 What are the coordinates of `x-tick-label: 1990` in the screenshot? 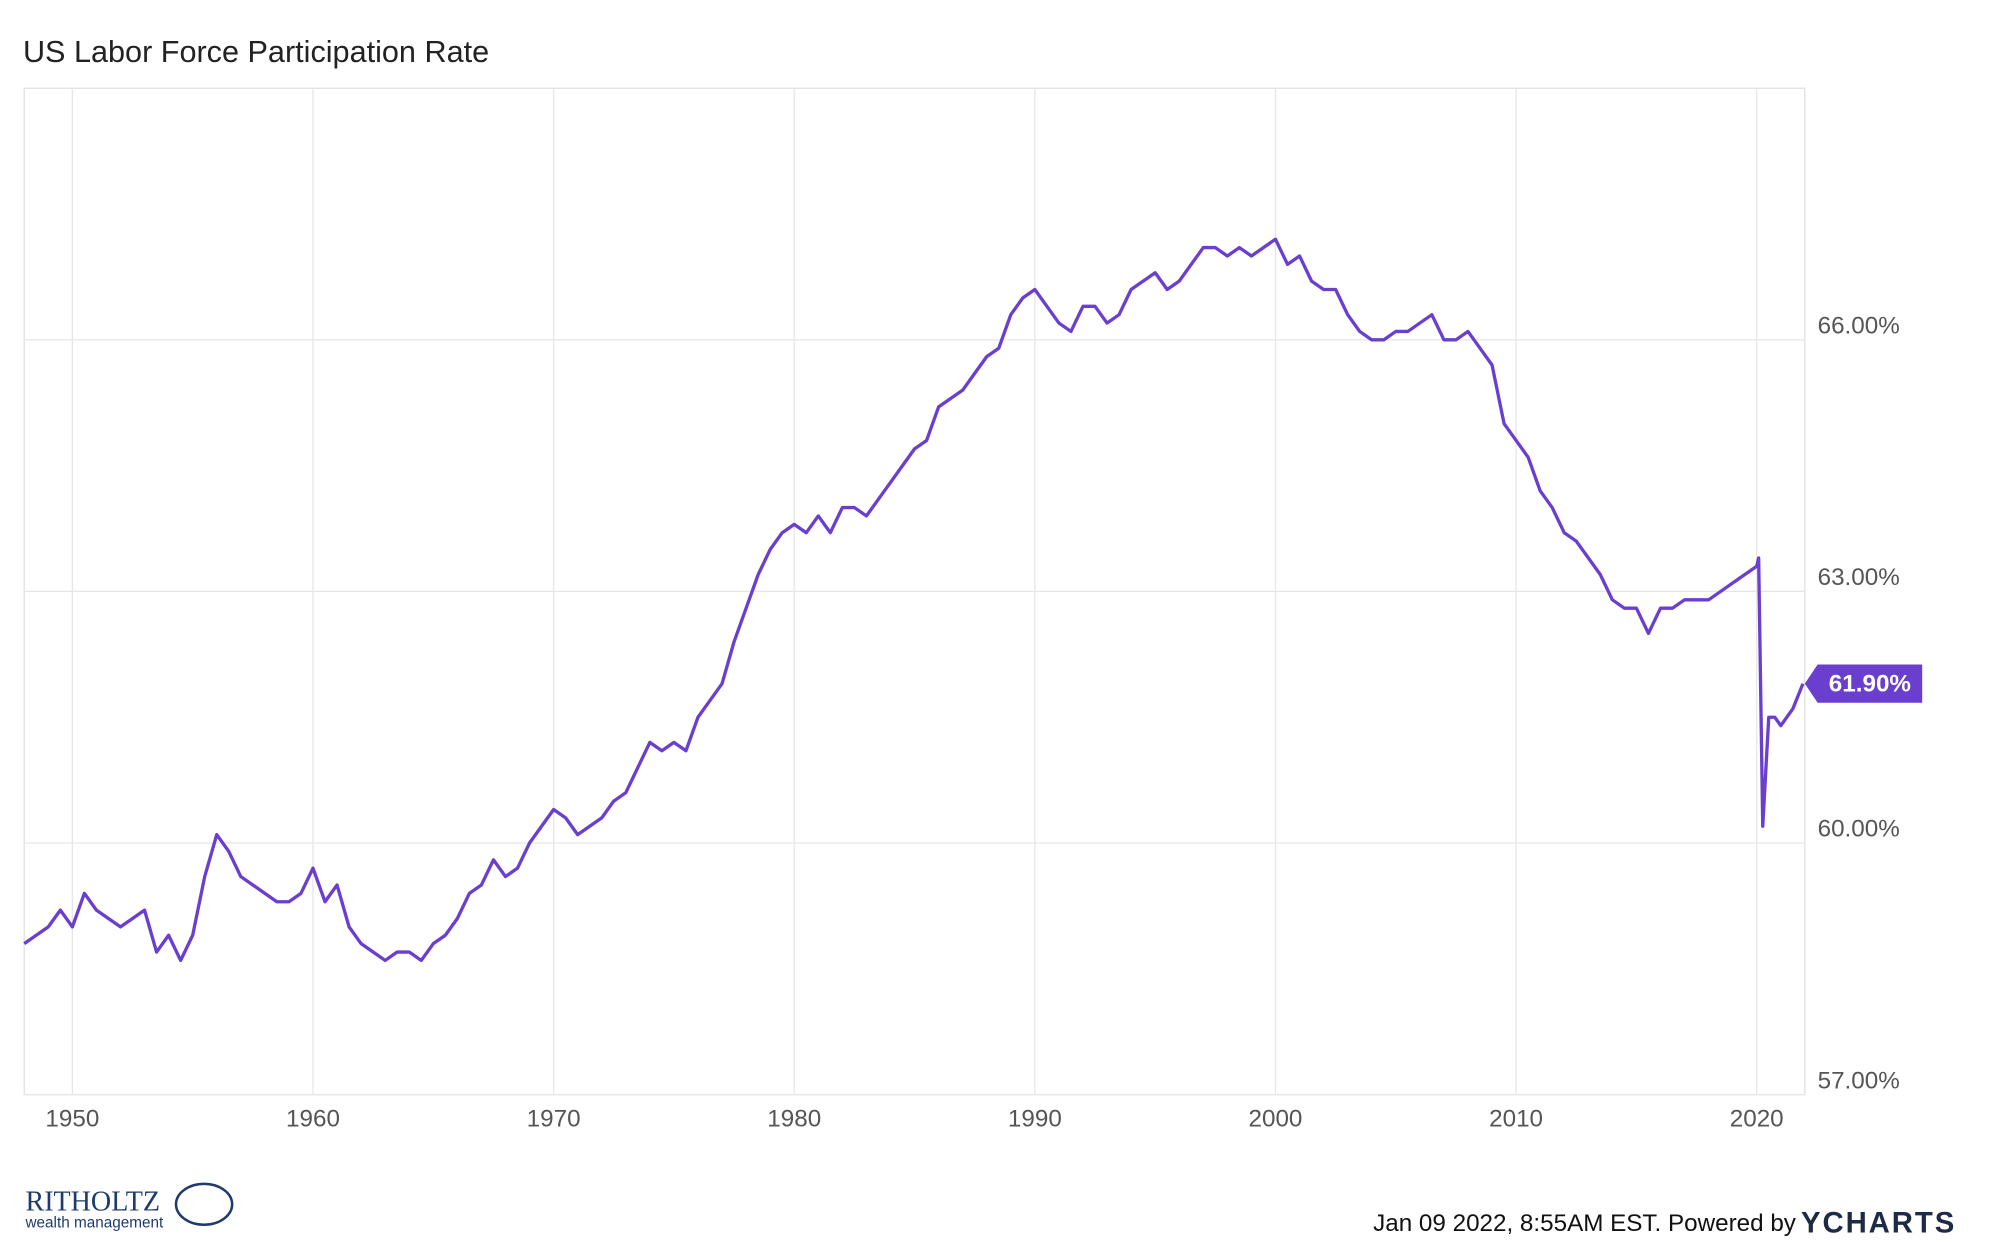 It's located at (1035, 1119).